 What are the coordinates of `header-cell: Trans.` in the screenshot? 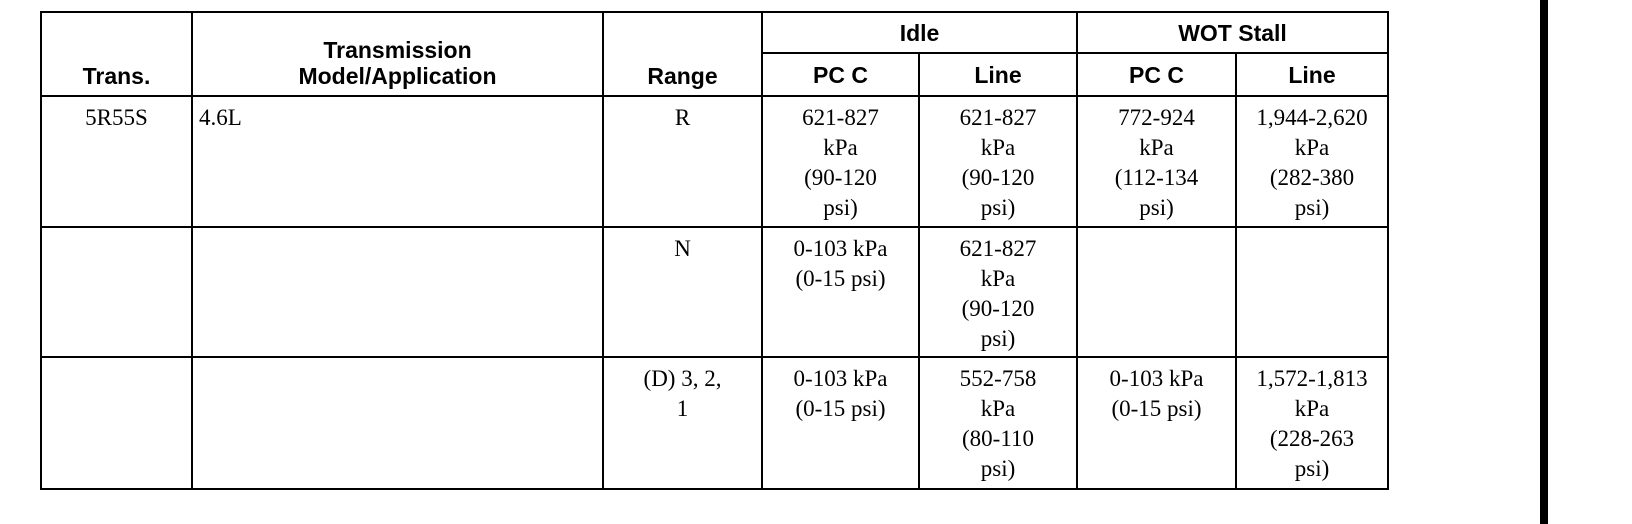 It's located at (116, 54).